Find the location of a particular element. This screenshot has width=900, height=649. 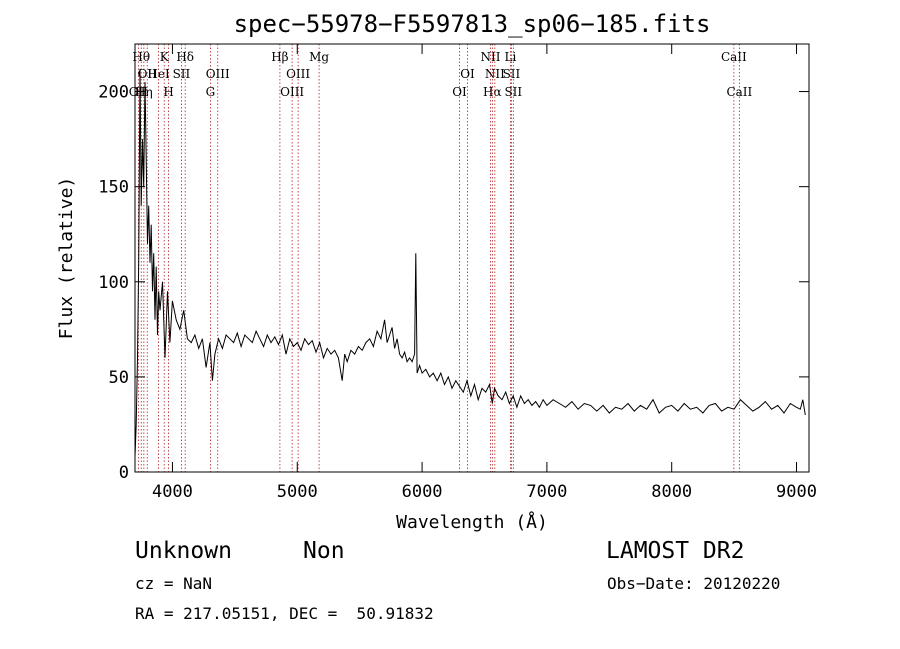

emission-line-label-17: NII is located at coordinates (490, 57).